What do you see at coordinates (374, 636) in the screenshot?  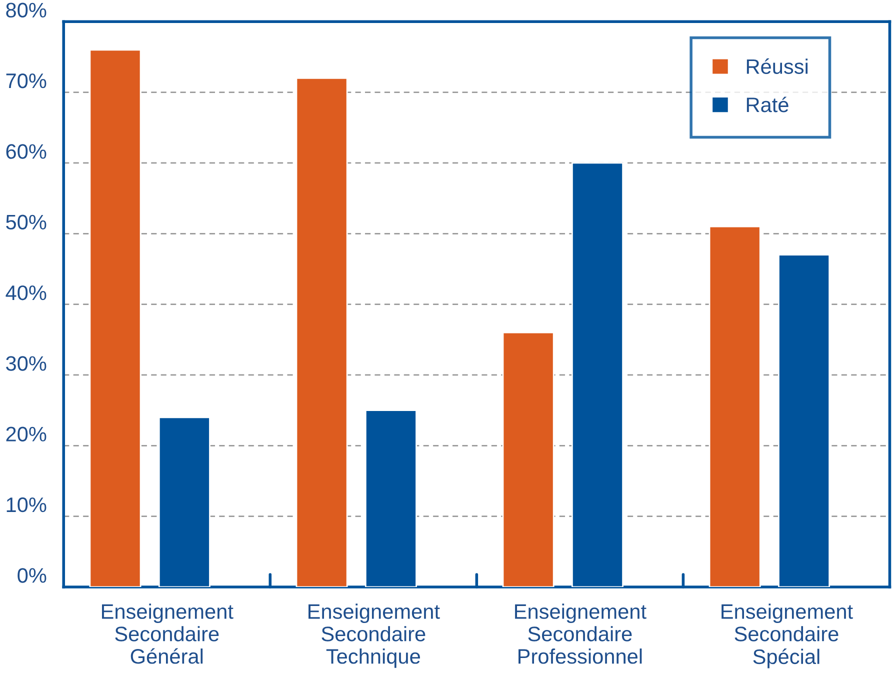 I see `x-tick-label: Enseignement Secondaire Technique` at bounding box center [374, 636].